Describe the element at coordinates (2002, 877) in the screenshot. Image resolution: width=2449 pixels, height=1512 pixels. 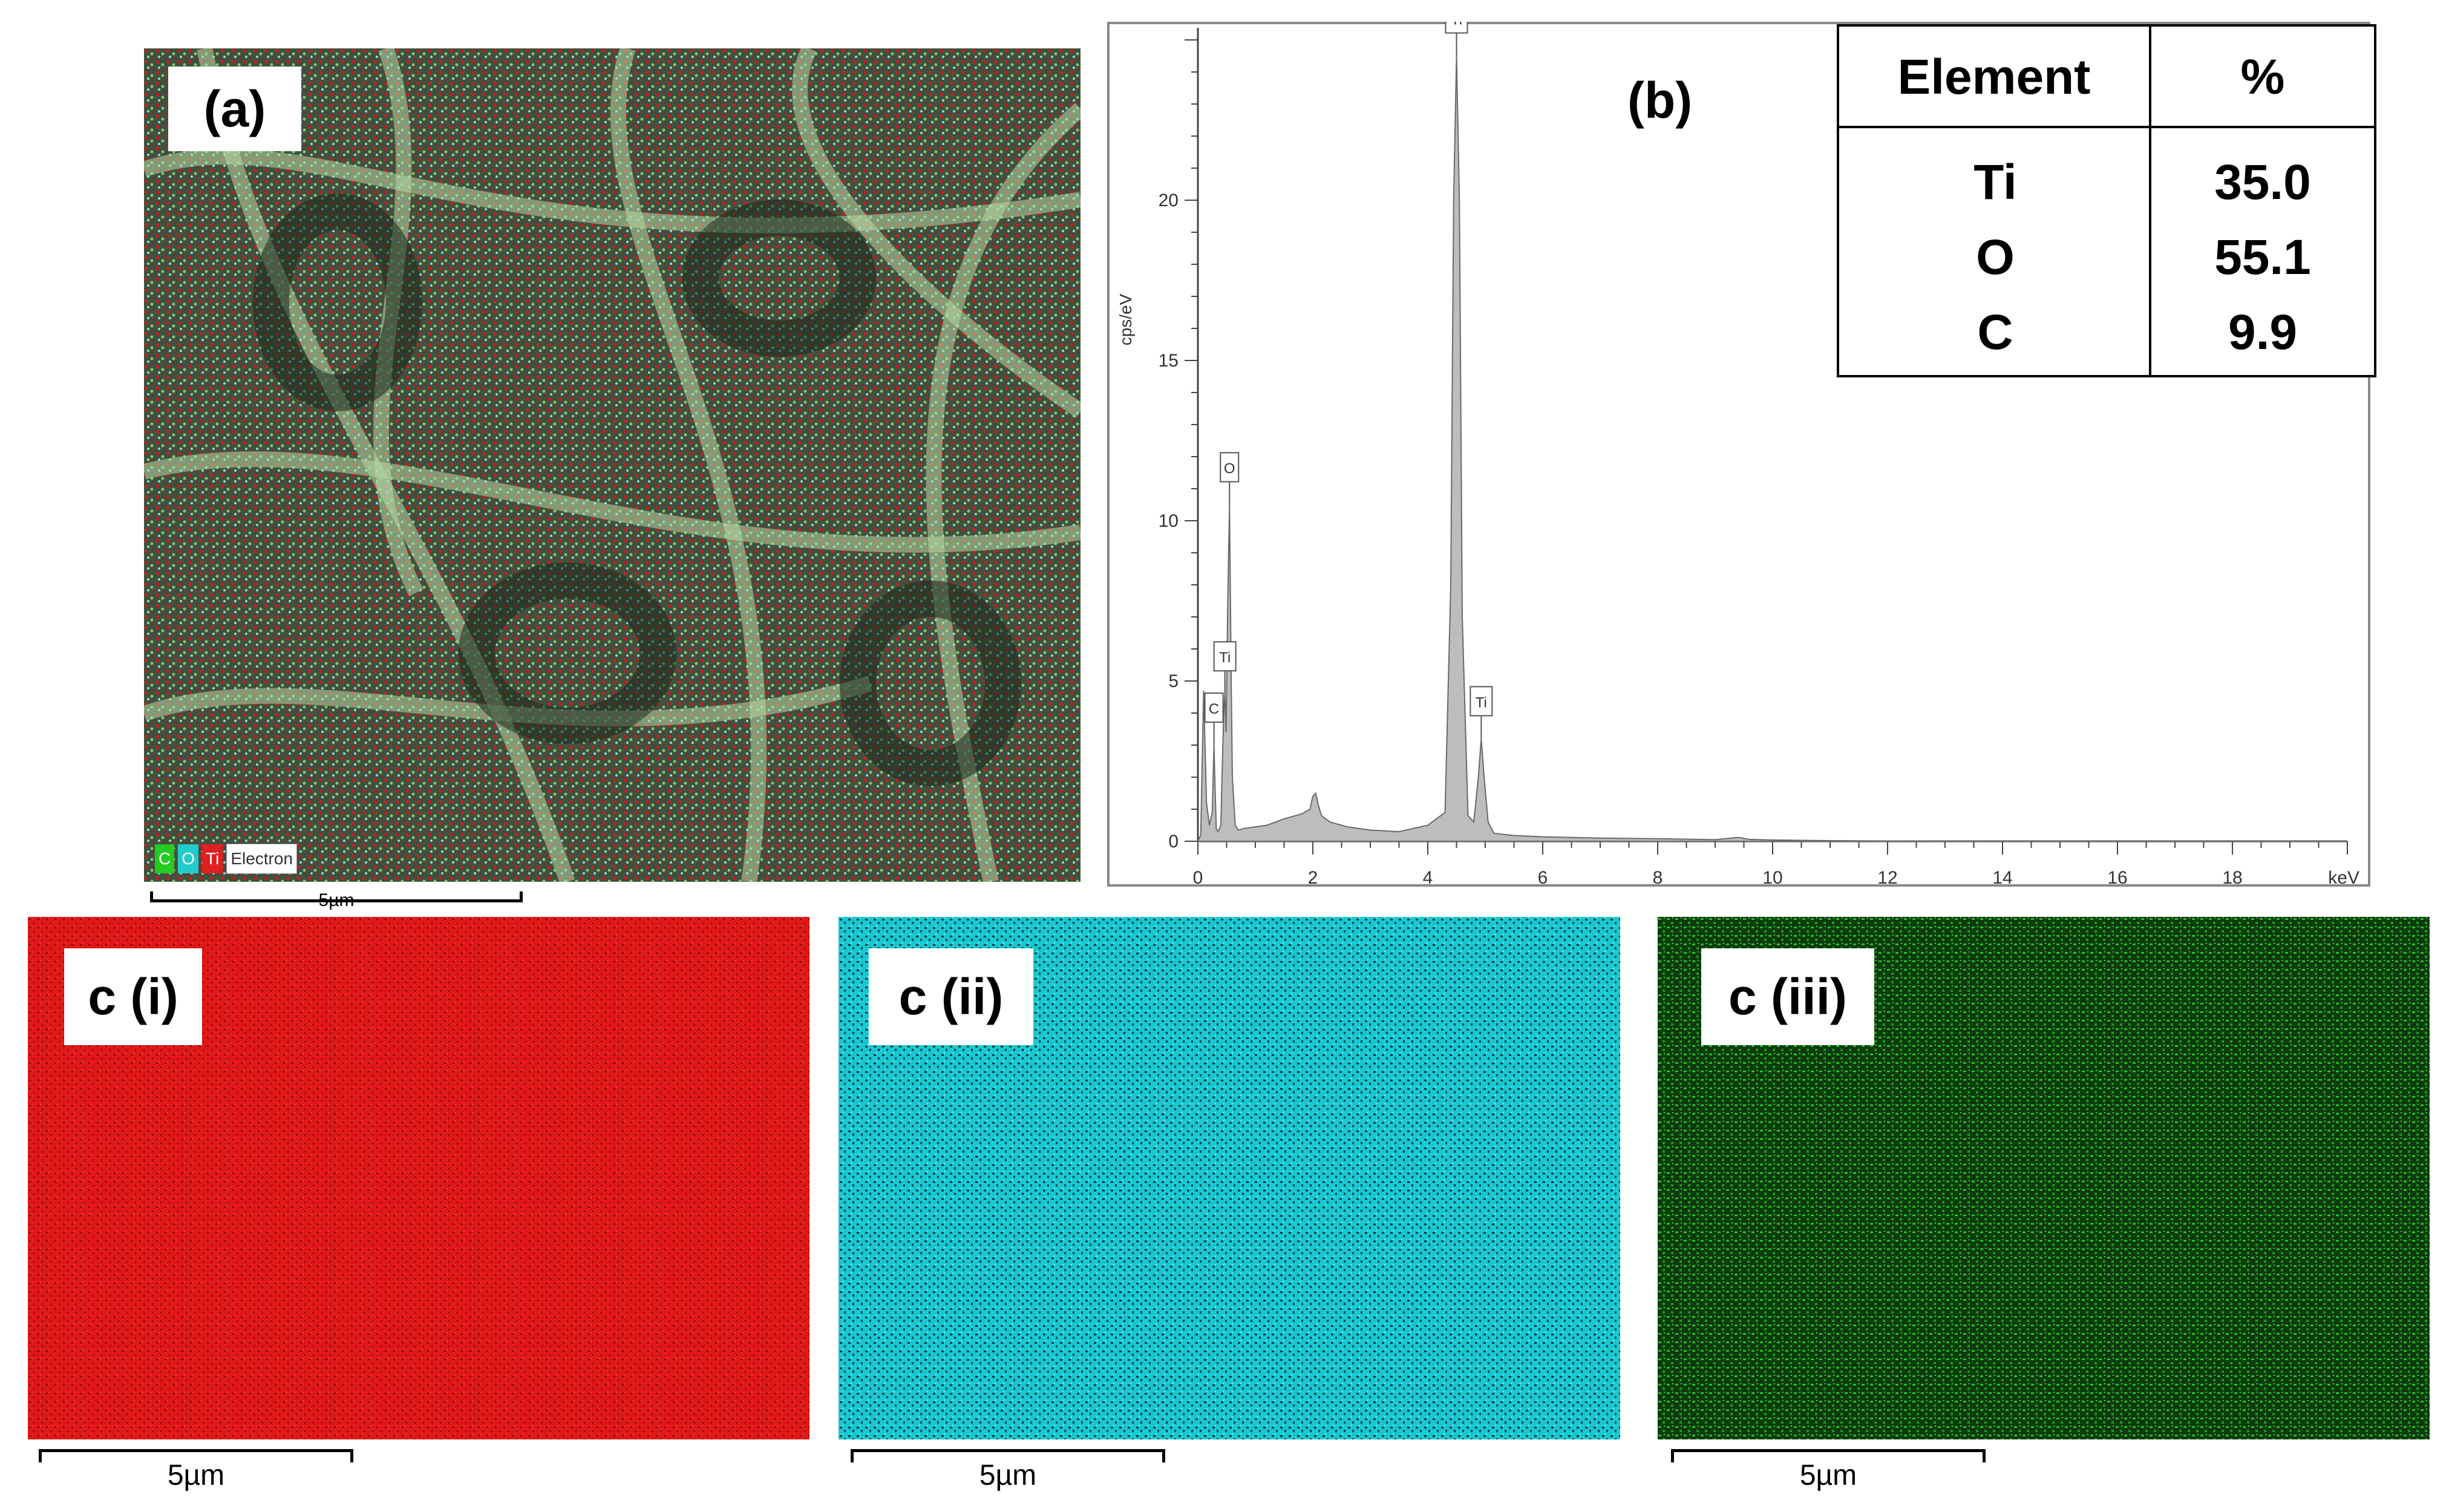
I see `x-tick-label: 14` at that location.